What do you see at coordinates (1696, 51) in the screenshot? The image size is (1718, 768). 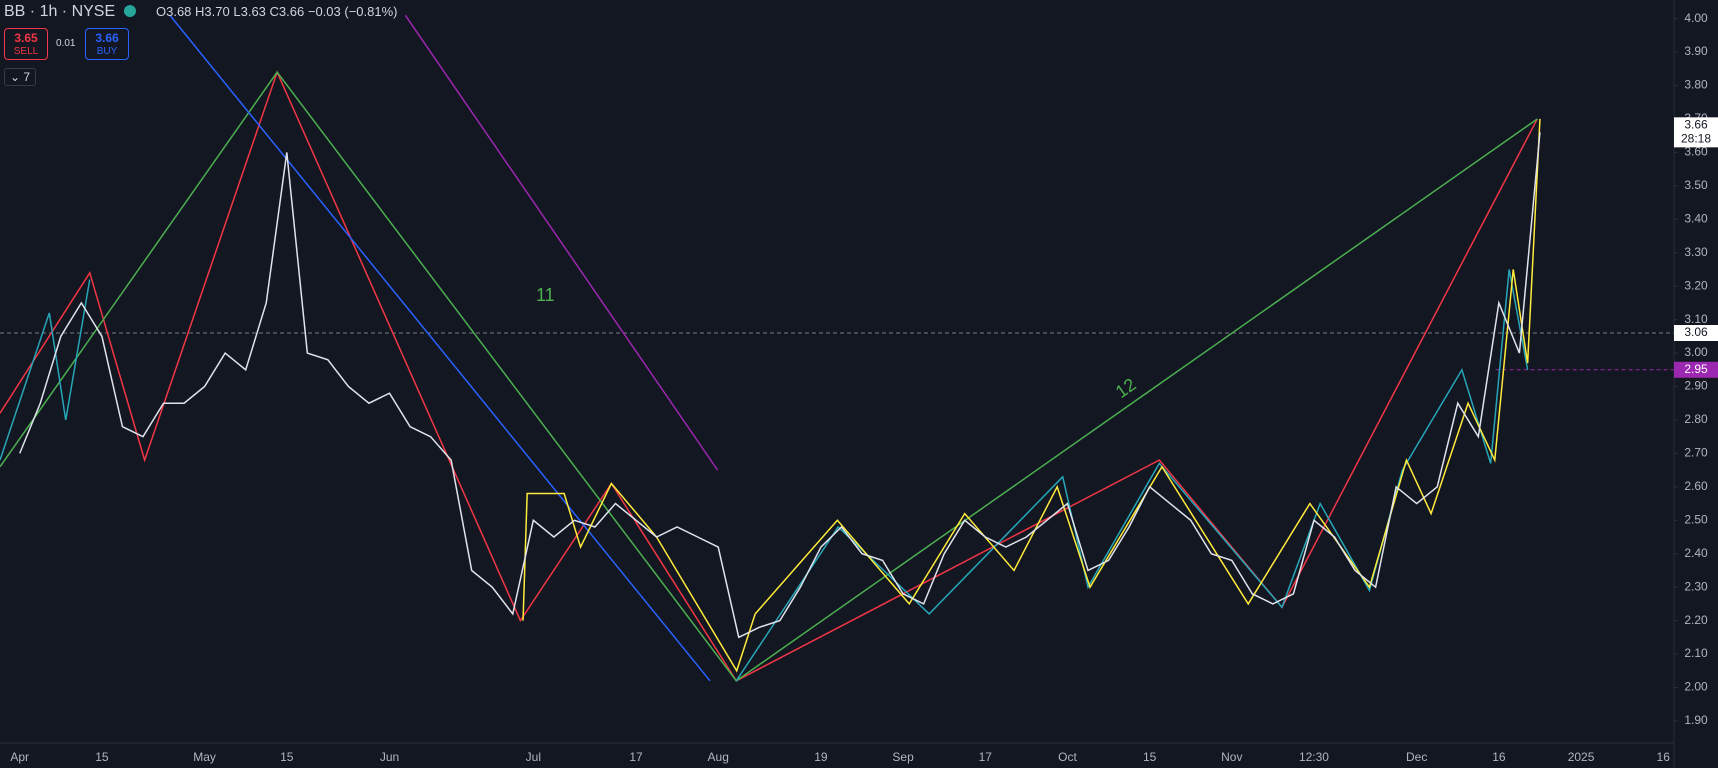 I see `y-tick-label: 3.90` at bounding box center [1696, 51].